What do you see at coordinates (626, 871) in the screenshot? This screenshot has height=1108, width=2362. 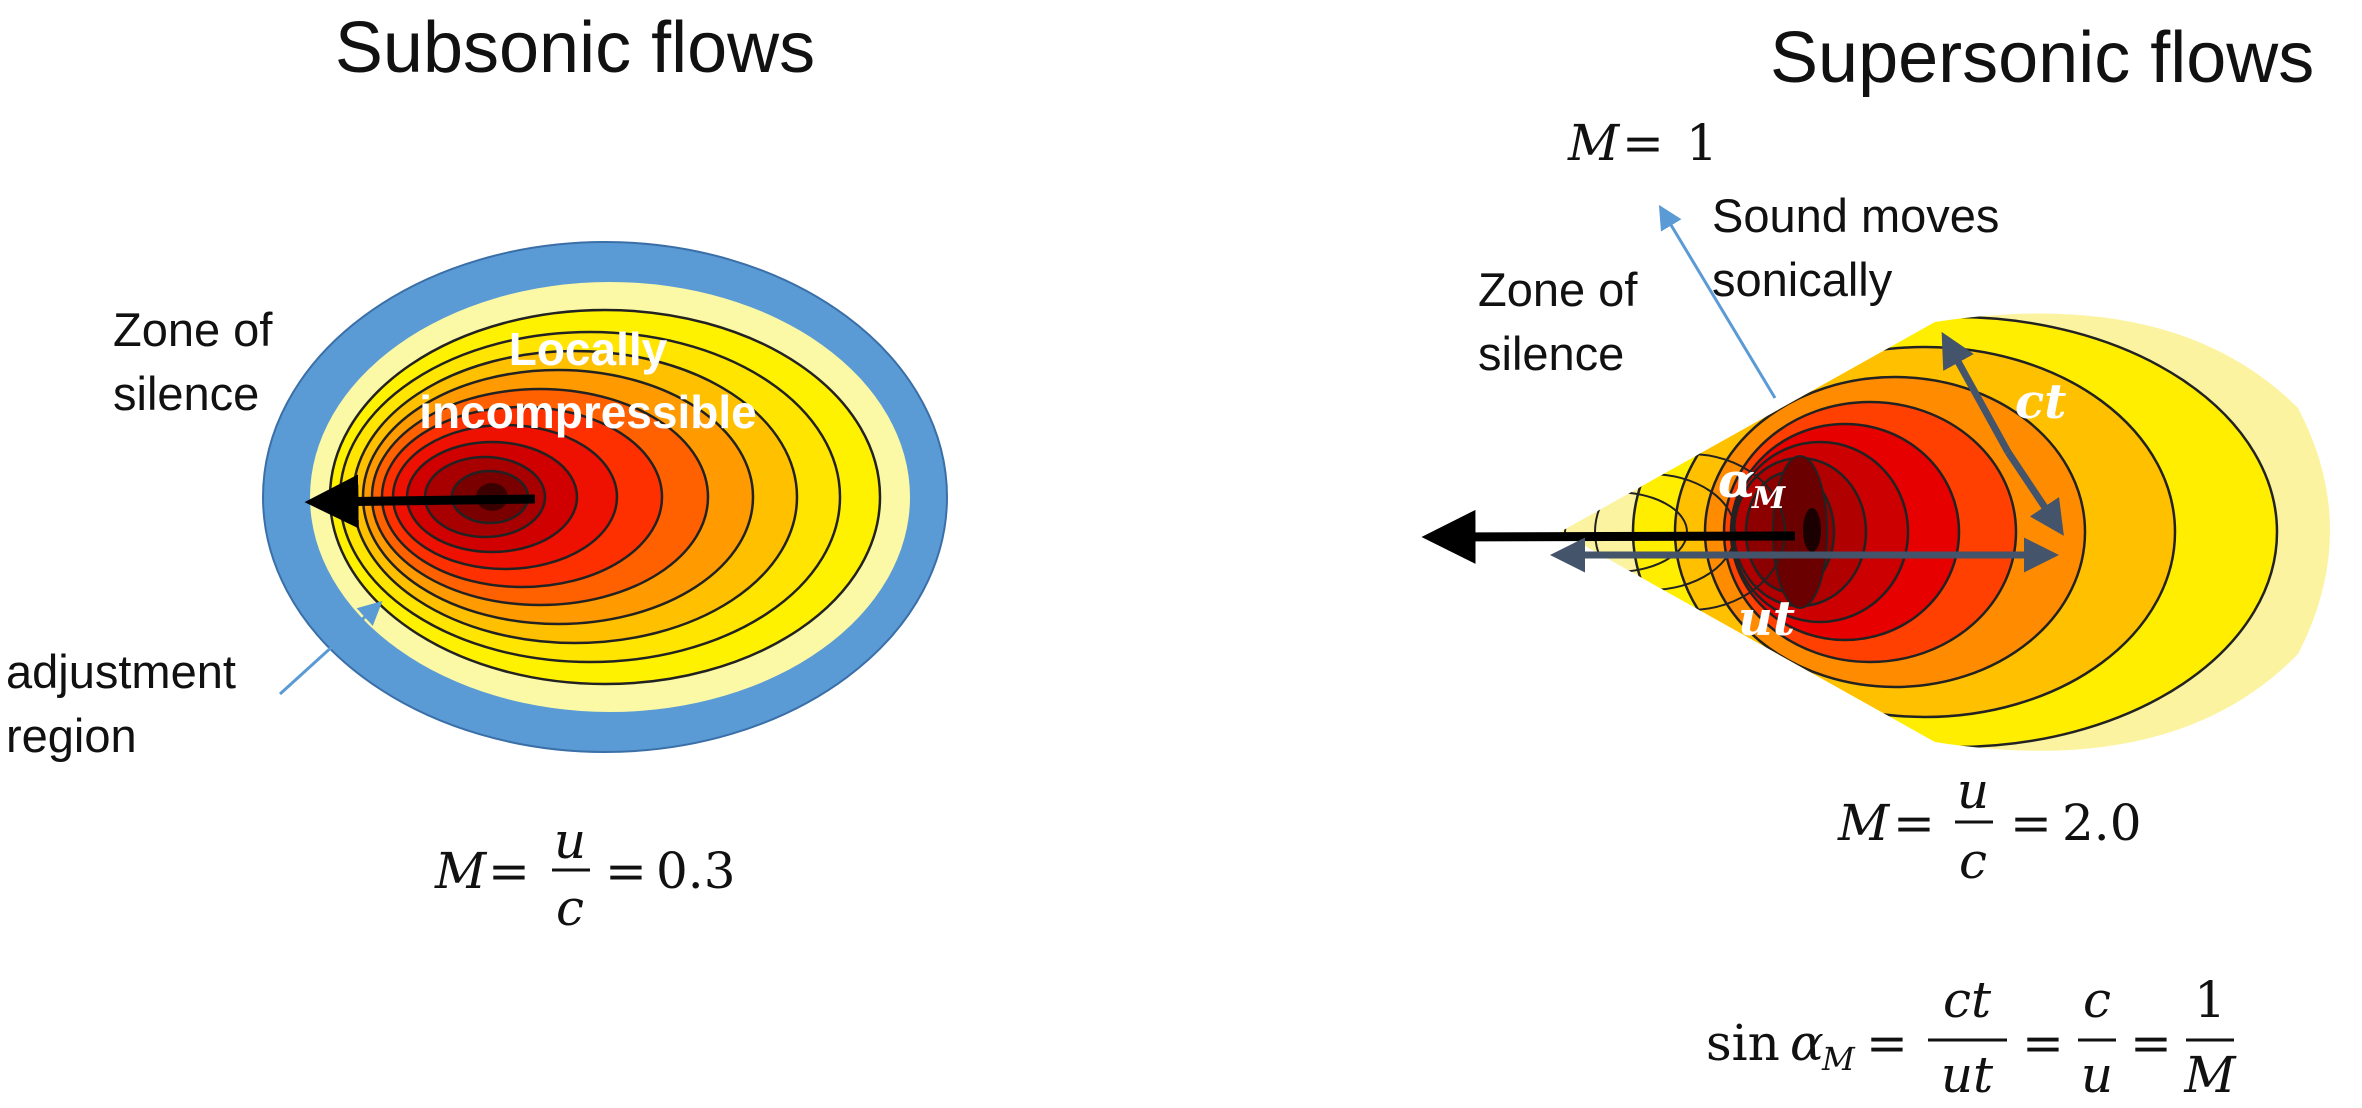 I see `formula-eq2: =` at bounding box center [626, 871].